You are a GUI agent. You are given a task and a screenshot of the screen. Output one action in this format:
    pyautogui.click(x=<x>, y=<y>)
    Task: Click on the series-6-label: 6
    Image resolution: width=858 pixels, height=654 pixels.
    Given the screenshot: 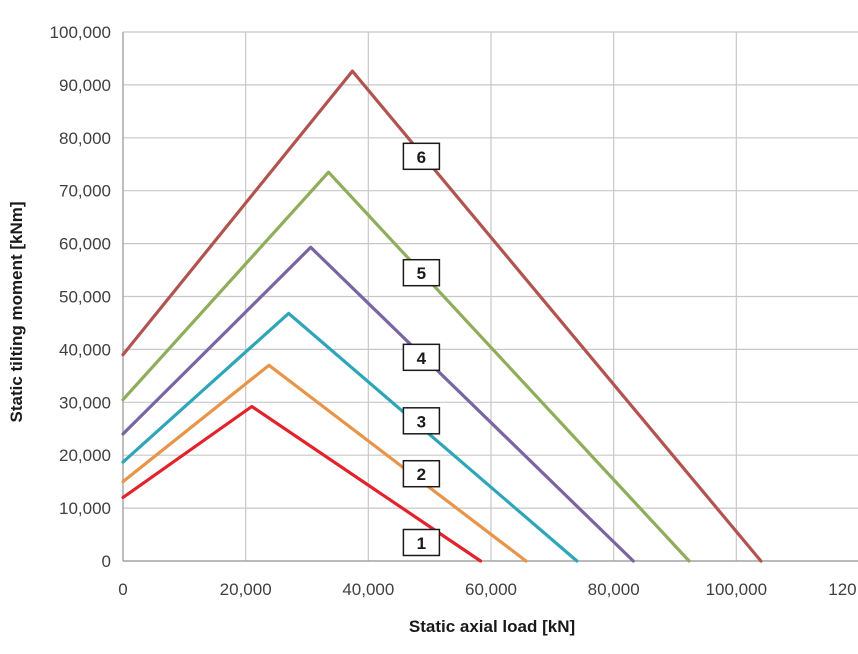 What is the action you would take?
    pyautogui.click(x=421, y=156)
    